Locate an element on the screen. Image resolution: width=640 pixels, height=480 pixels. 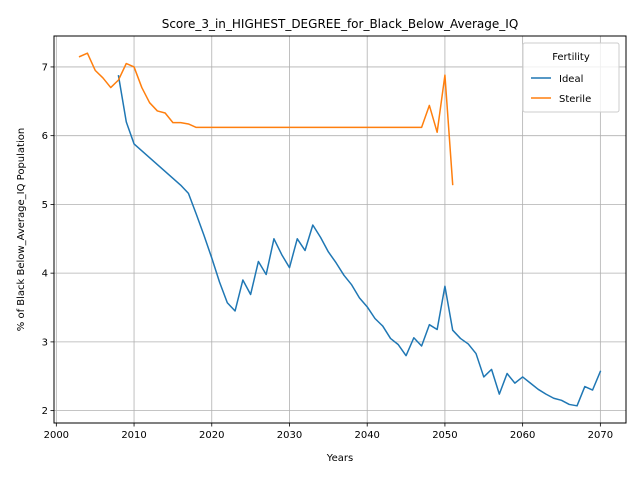
y-axis-label: % of Black Below_Average_IQ Population is located at coordinates (21, 229).